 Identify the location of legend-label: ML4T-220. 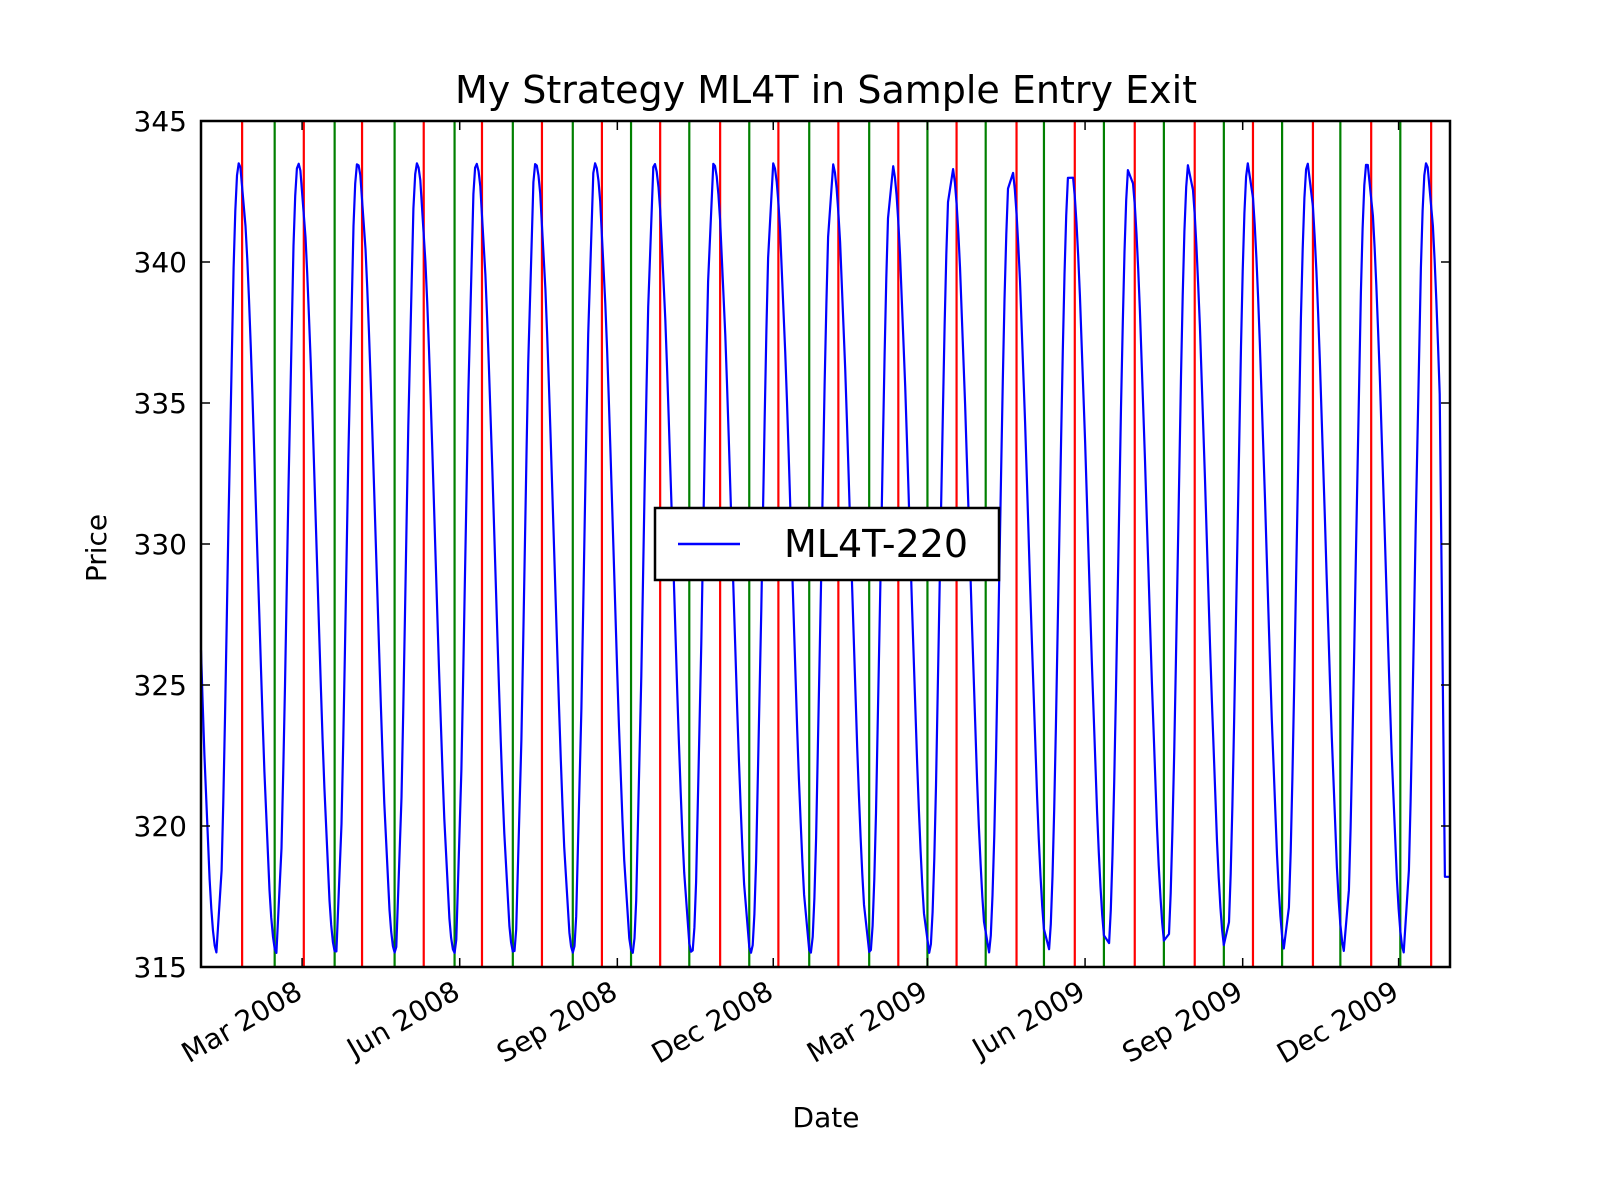
(876, 544).